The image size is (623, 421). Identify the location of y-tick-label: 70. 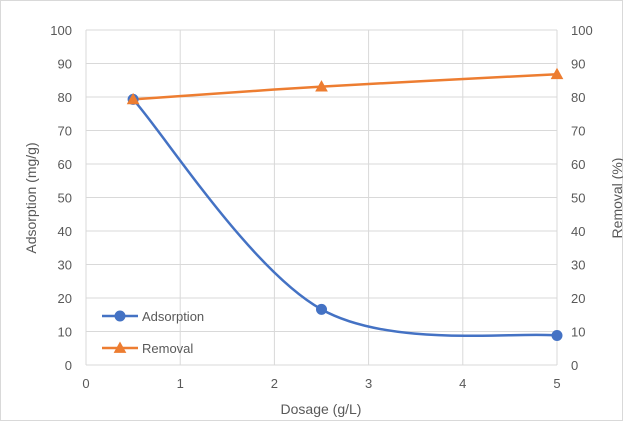
(65, 131).